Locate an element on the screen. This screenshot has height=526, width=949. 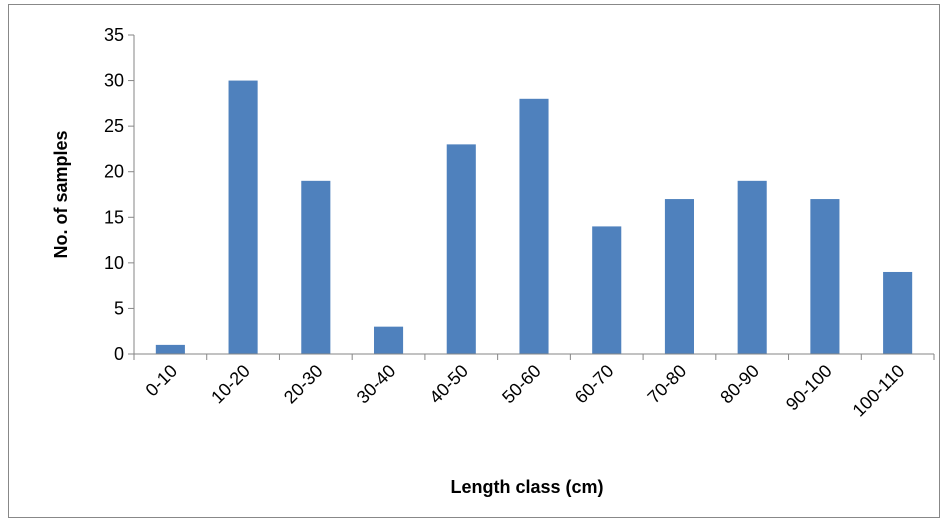
x-tick-label: 80-90 is located at coordinates (739, 384).